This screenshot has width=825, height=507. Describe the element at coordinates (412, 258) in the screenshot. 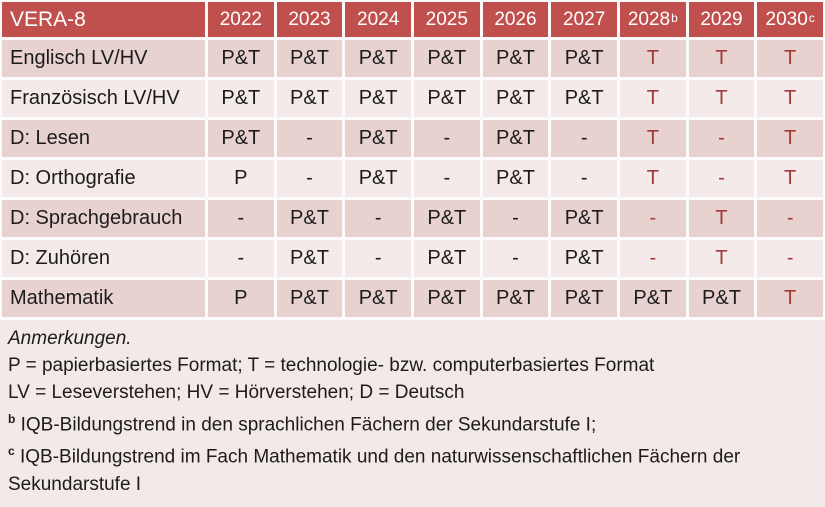

I see `table-row: D: Zuhören - P&T - P&T - P&T - T -` at that location.